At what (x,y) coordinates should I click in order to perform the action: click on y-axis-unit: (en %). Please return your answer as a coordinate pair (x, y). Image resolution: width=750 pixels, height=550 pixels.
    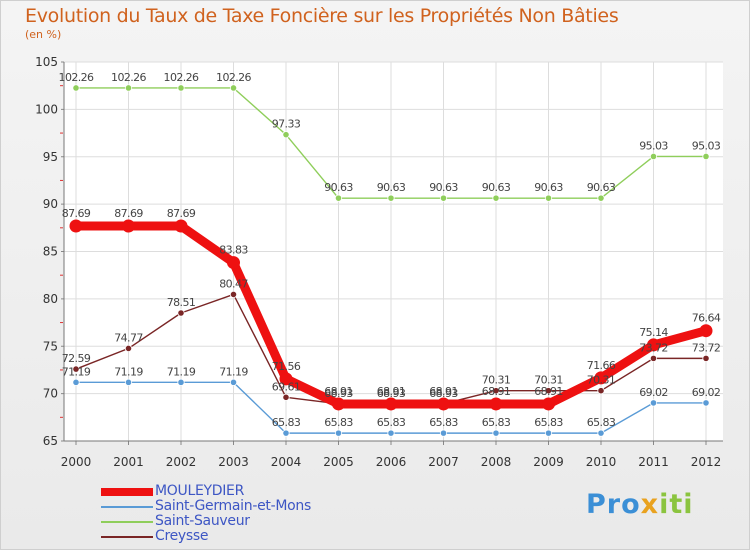
    Looking at the image, I should click on (43, 34).